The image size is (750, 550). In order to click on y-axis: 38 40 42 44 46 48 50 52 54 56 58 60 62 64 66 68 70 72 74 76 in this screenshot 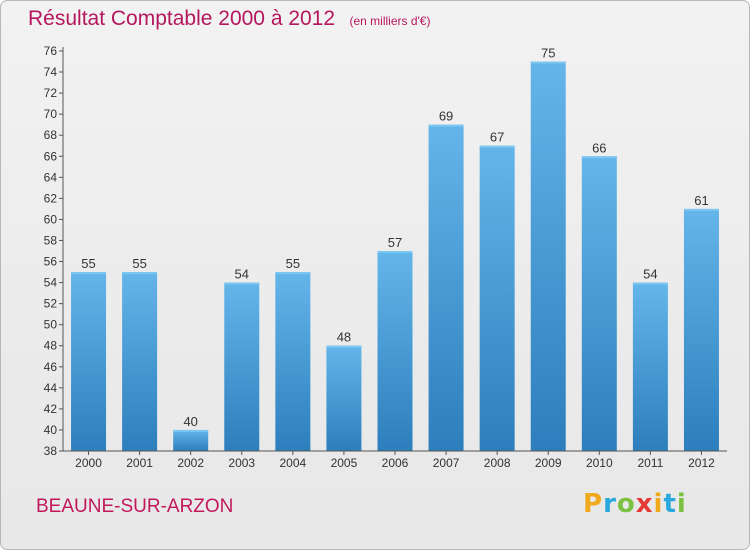, I will do `click(54, 251)`.